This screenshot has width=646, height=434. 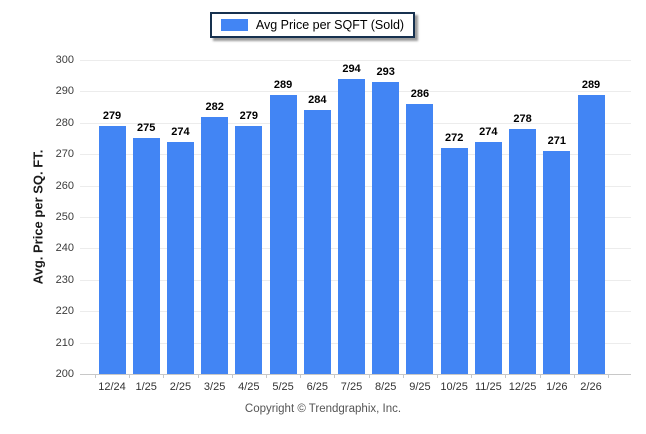 I want to click on bar-value-label: 275, so click(x=146, y=128).